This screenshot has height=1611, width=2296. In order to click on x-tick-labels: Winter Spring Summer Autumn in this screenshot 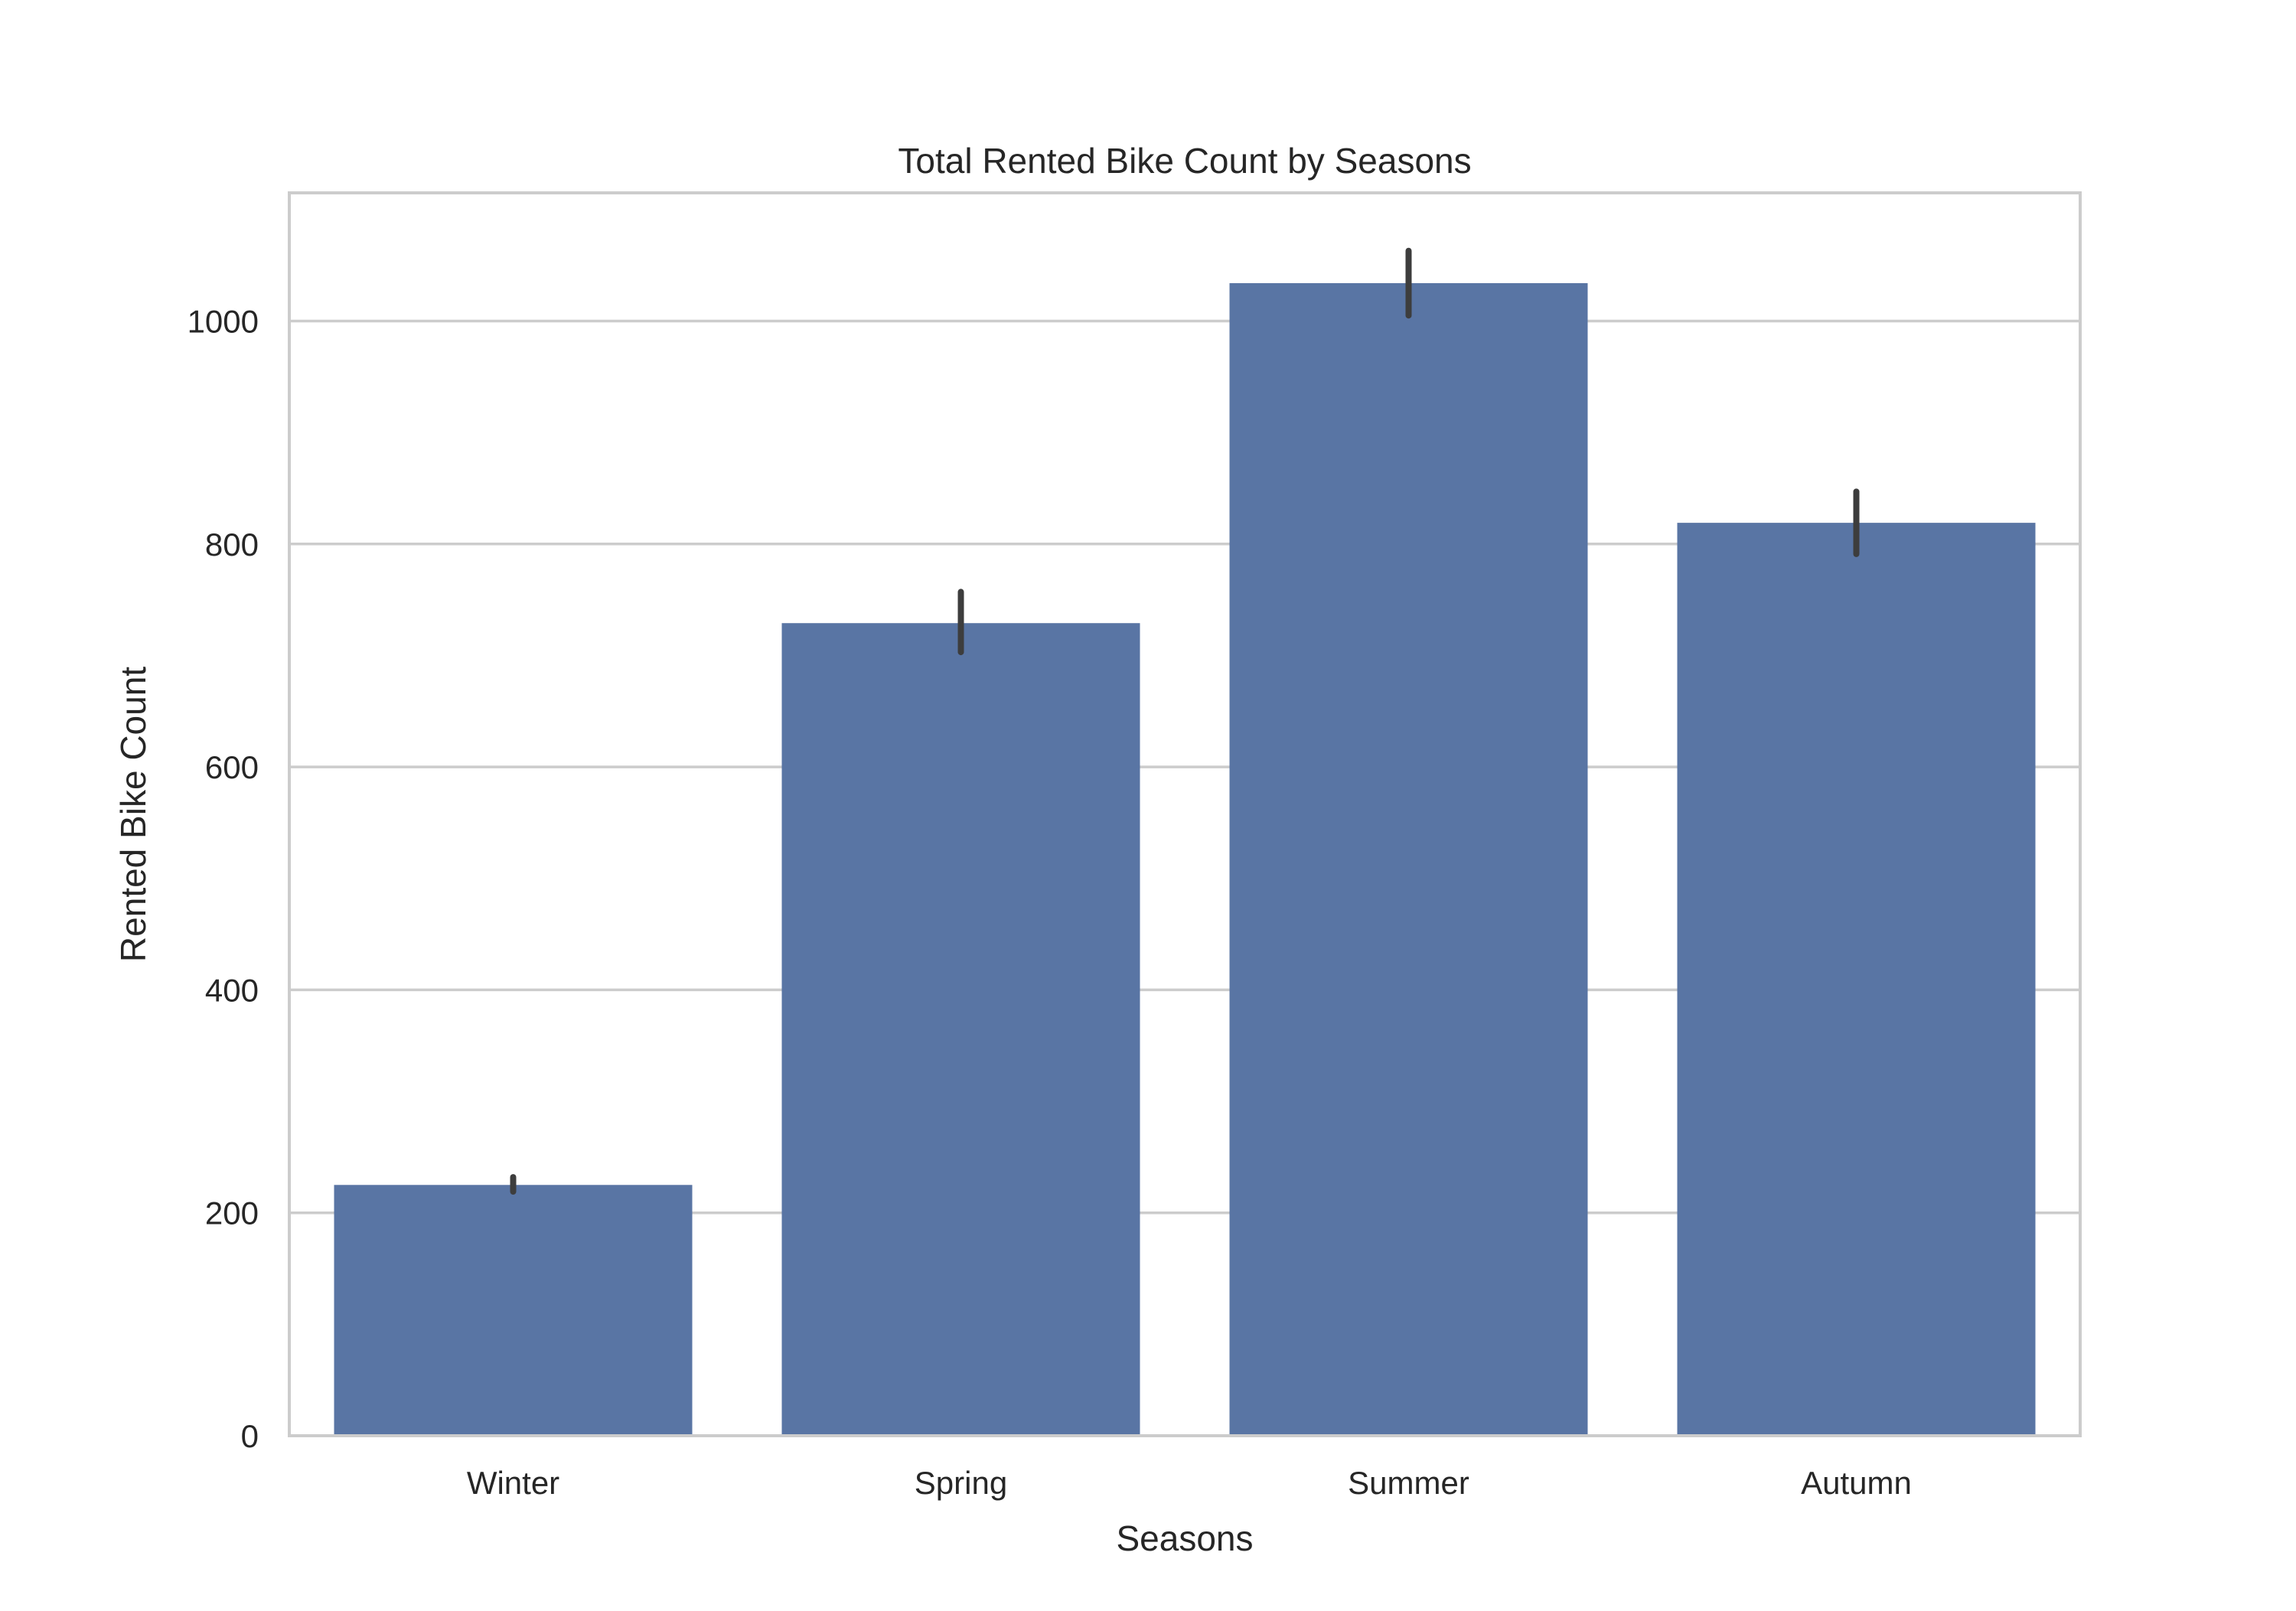, I will do `click(1189, 1483)`.